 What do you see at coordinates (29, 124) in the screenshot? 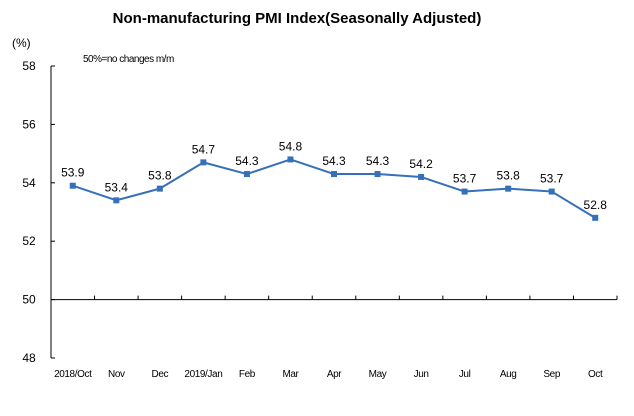
I see `y-tick-label: 56` at bounding box center [29, 124].